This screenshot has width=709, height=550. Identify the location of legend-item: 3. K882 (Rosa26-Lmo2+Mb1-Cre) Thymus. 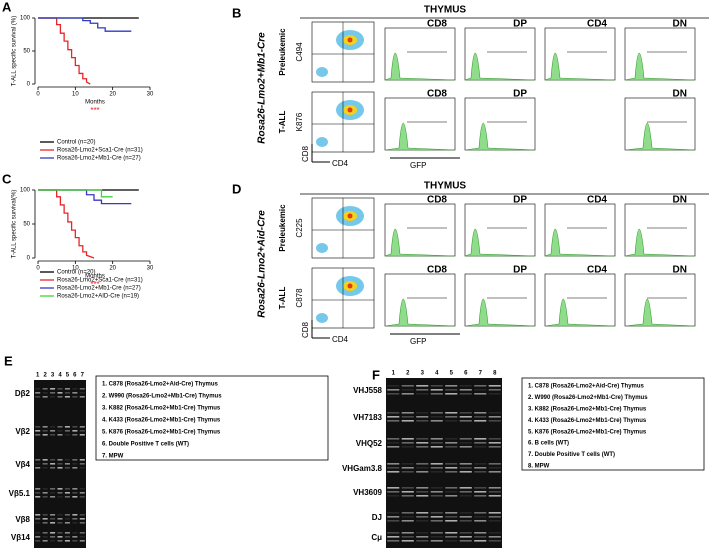
(587, 409).